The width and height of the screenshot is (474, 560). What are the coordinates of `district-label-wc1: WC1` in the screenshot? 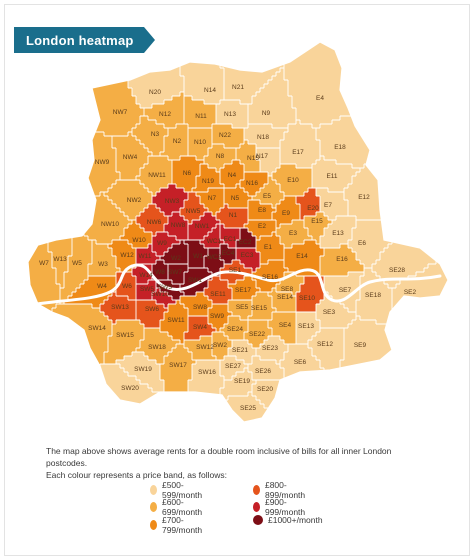 It's located at (214, 241).